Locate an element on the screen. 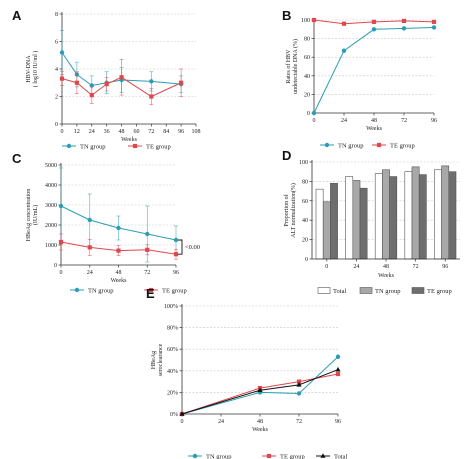  y-axis-title: seroclearance is located at coordinates (161, 359).